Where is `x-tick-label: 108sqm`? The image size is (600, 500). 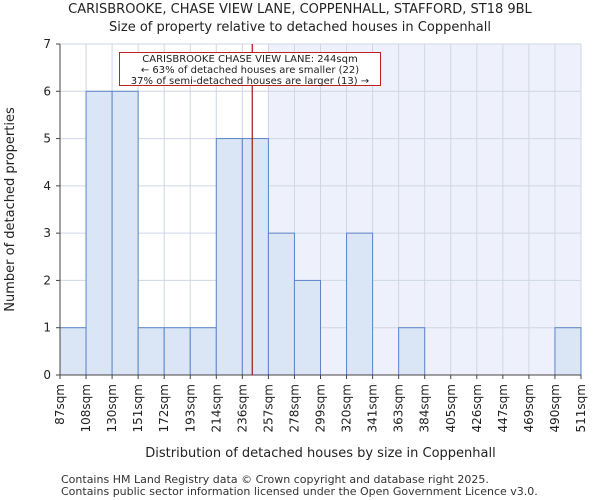 x-tick-label: 108sqm is located at coordinates (86, 408).